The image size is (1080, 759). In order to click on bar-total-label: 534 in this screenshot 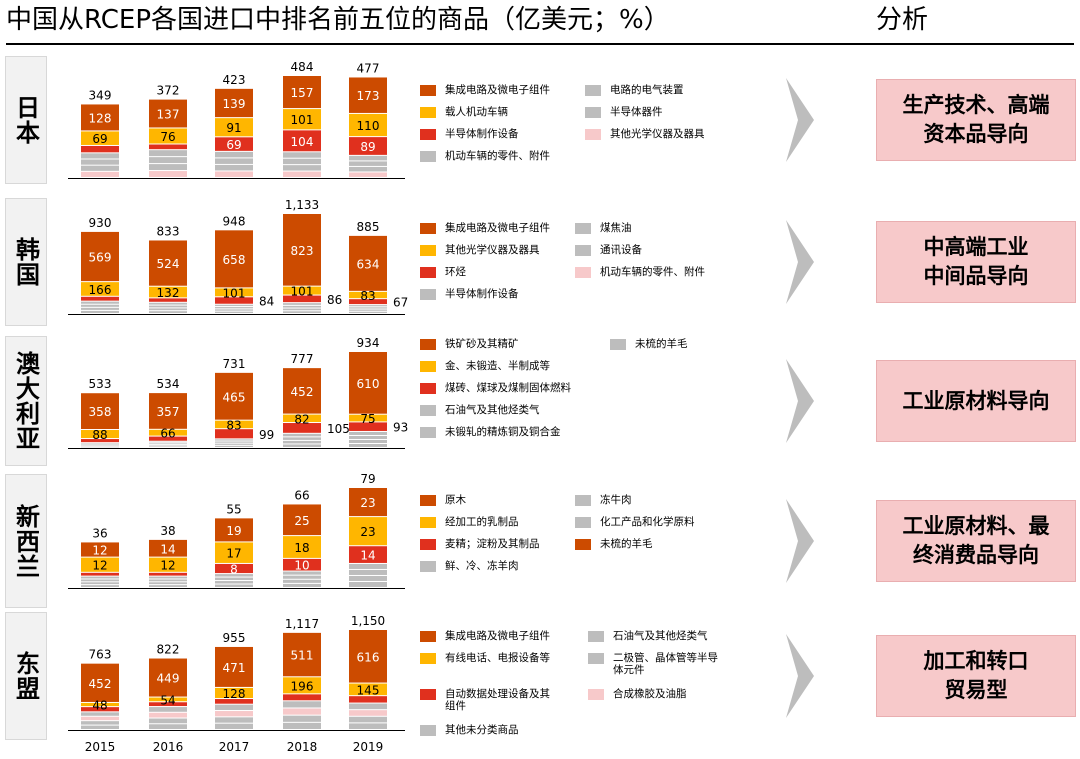, I will do `click(168, 384)`.